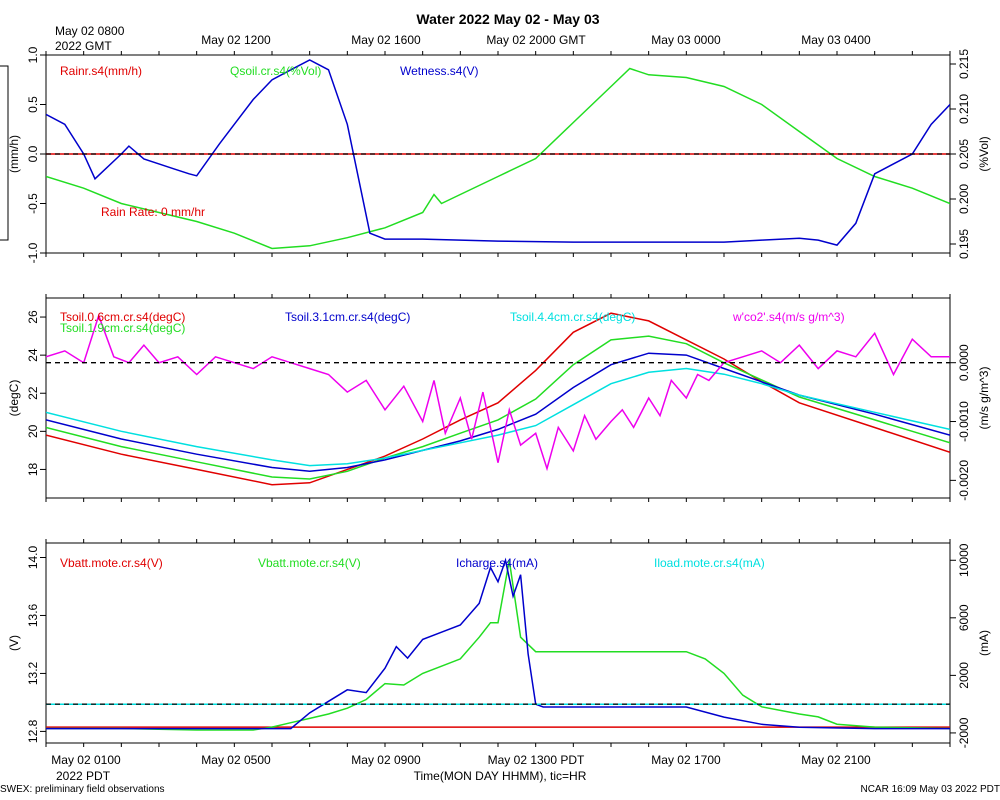  What do you see at coordinates (33, 469) in the screenshot?
I see `y-tick-label-left: 18` at bounding box center [33, 469].